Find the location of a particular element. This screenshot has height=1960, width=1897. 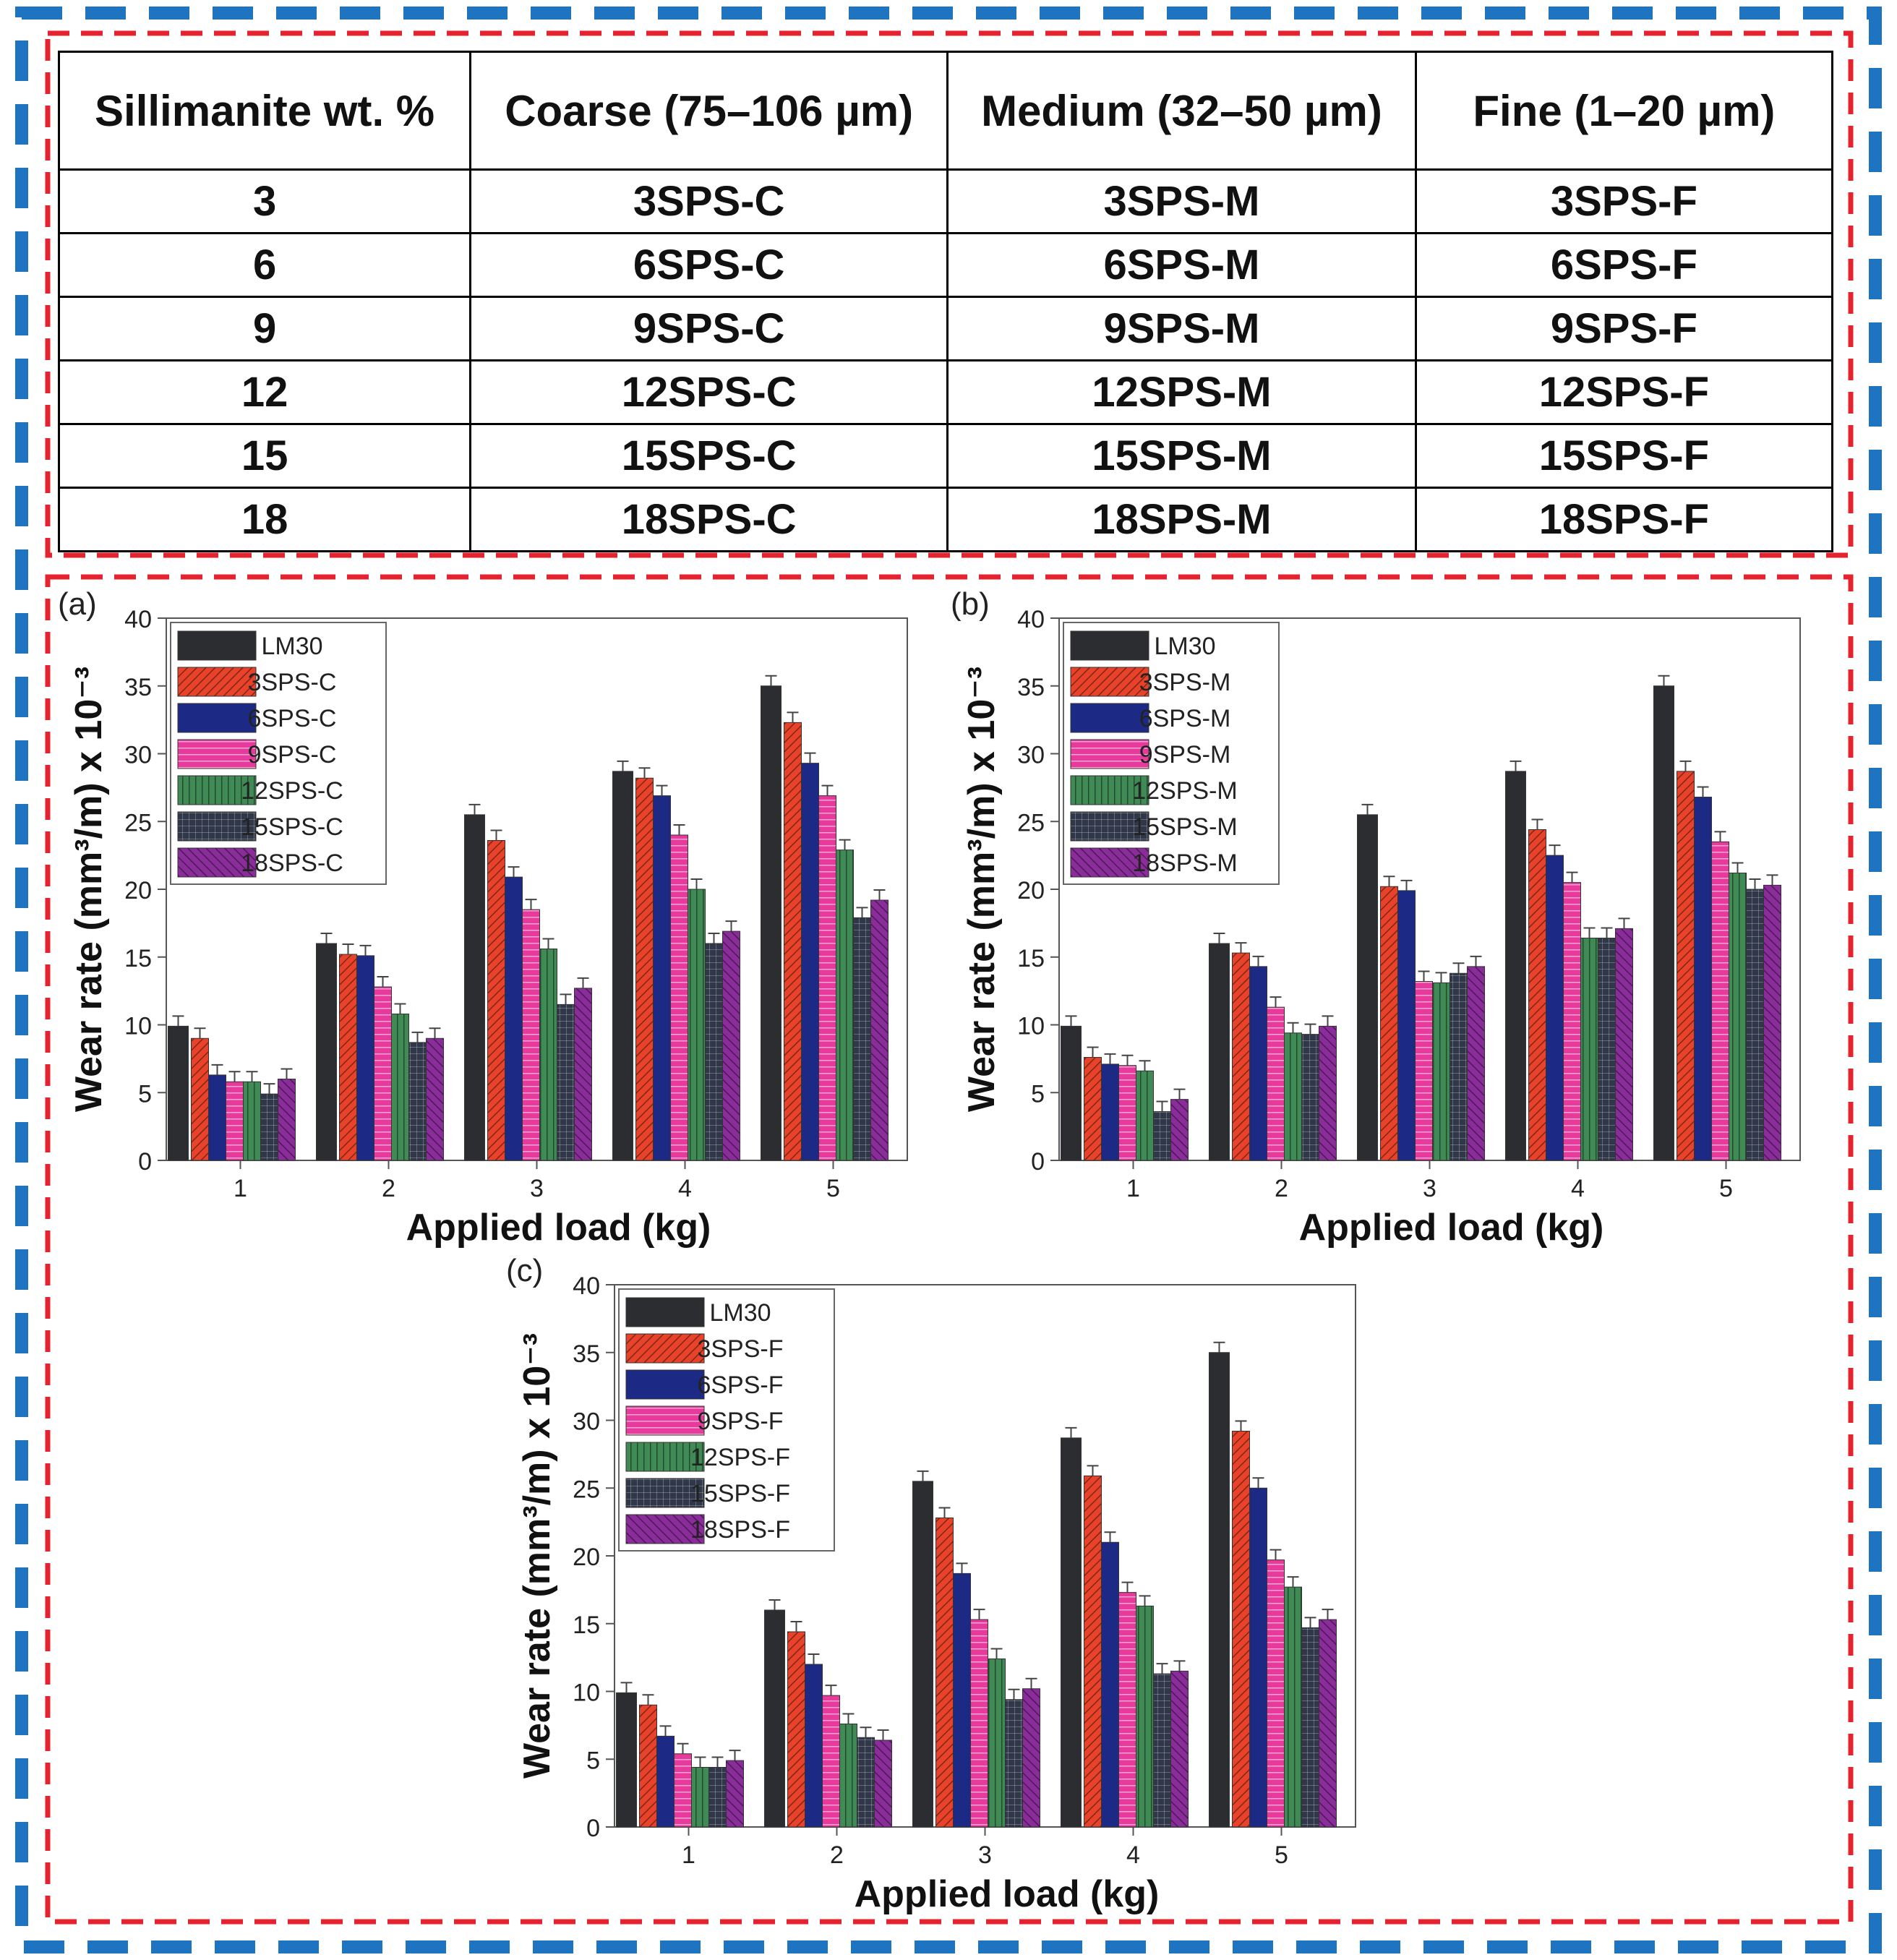

legend-label: 6SPS-F is located at coordinates (740, 1385).